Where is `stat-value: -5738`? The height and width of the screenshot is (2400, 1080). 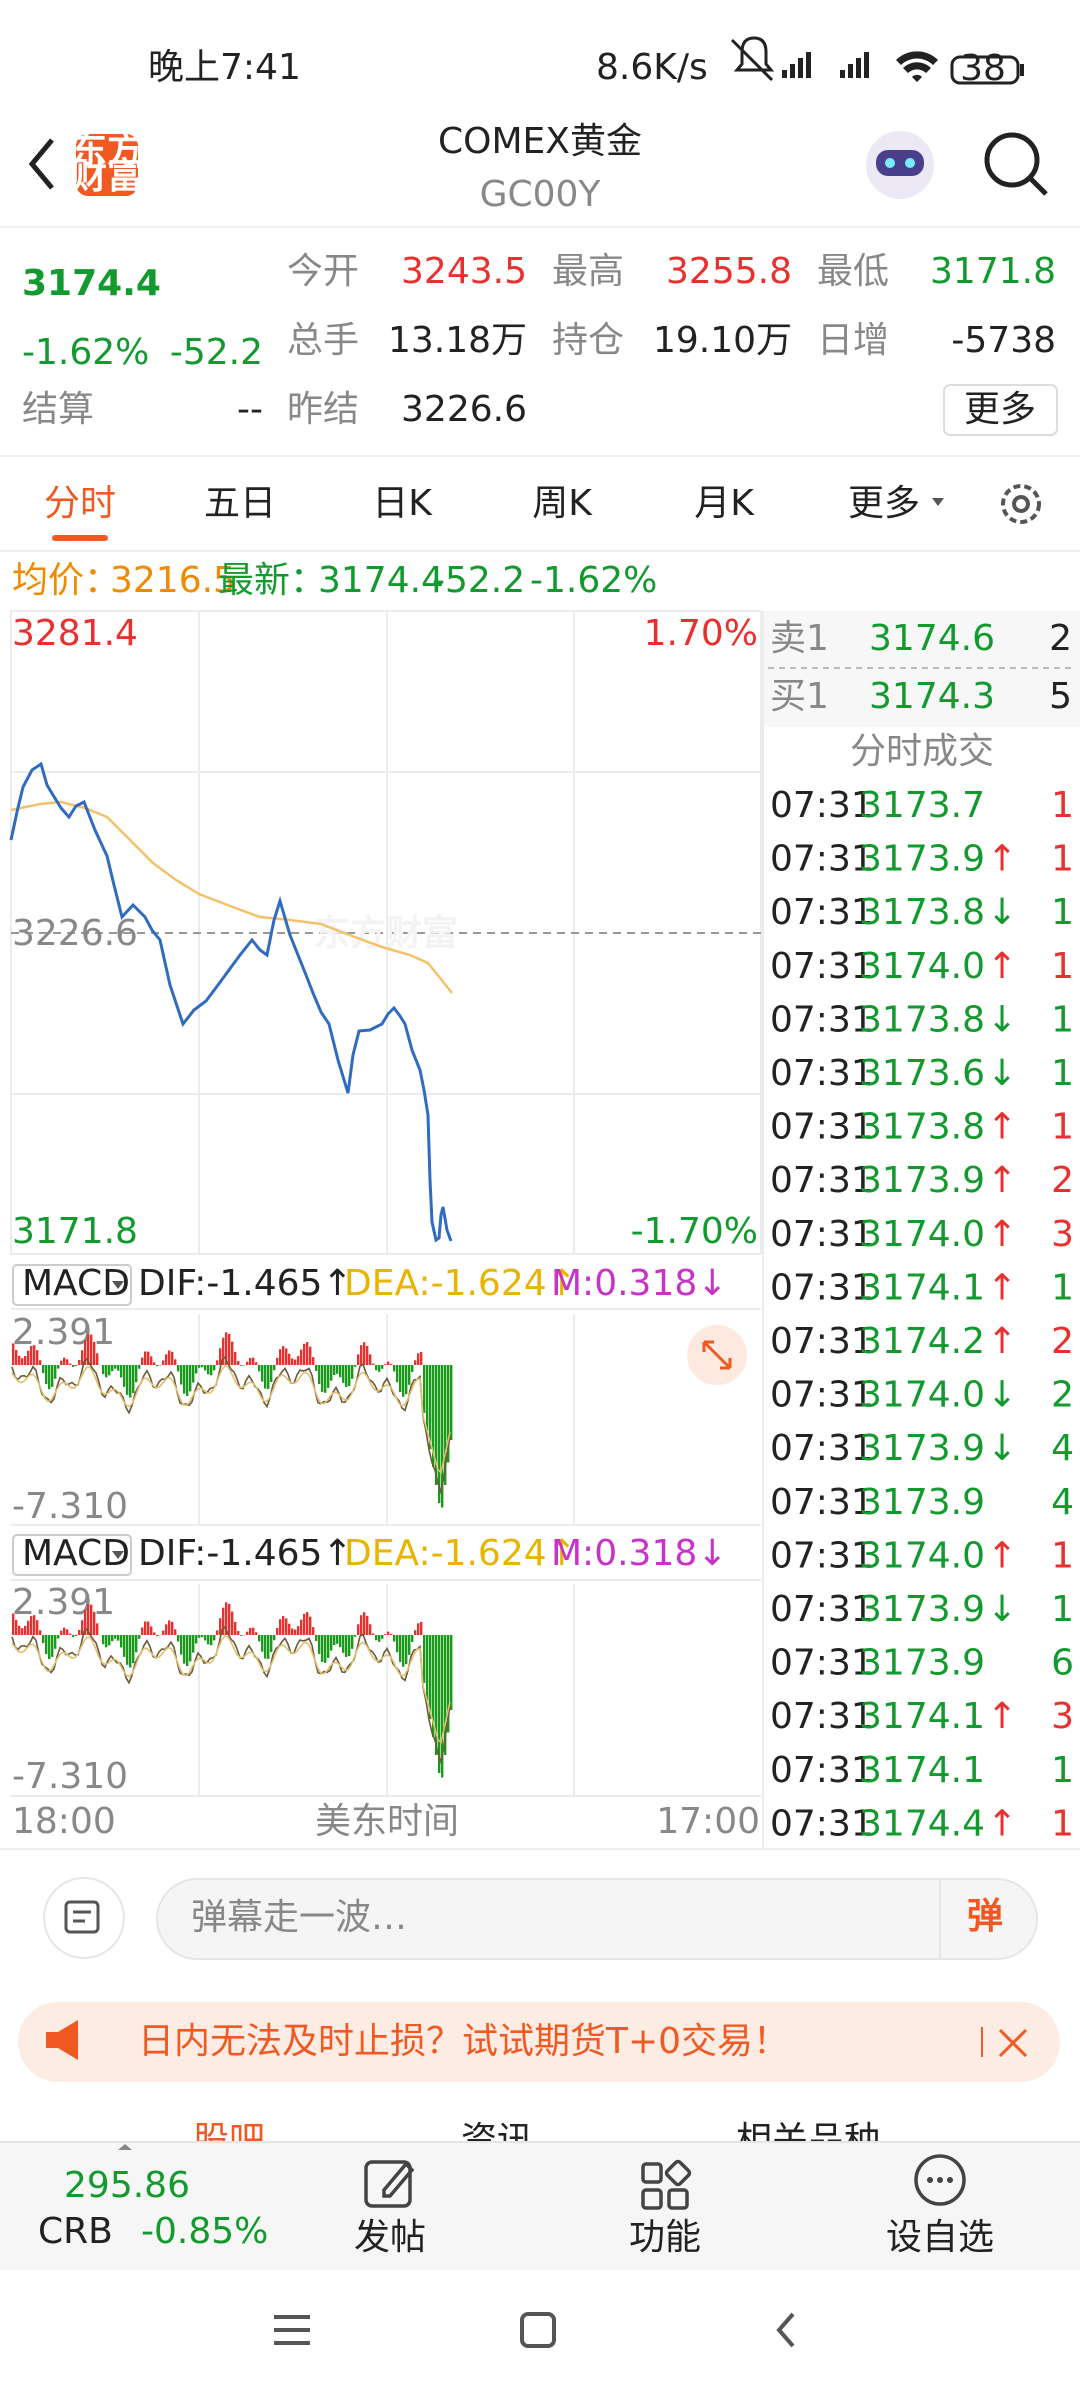
stat-value: -5738 is located at coordinates (1003, 340).